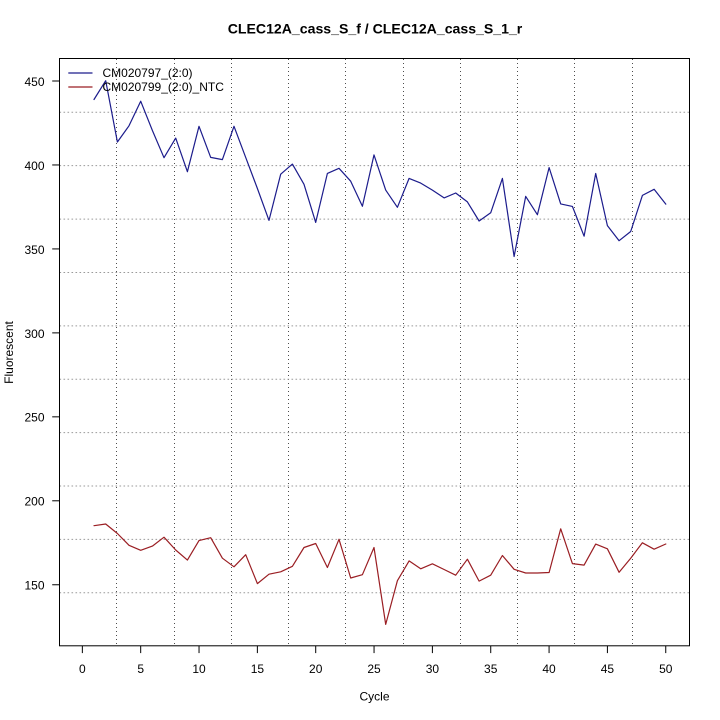 The width and height of the screenshot is (720, 720). What do you see at coordinates (374, 697) in the screenshot?
I see `svg-text: Cycle` at bounding box center [374, 697].